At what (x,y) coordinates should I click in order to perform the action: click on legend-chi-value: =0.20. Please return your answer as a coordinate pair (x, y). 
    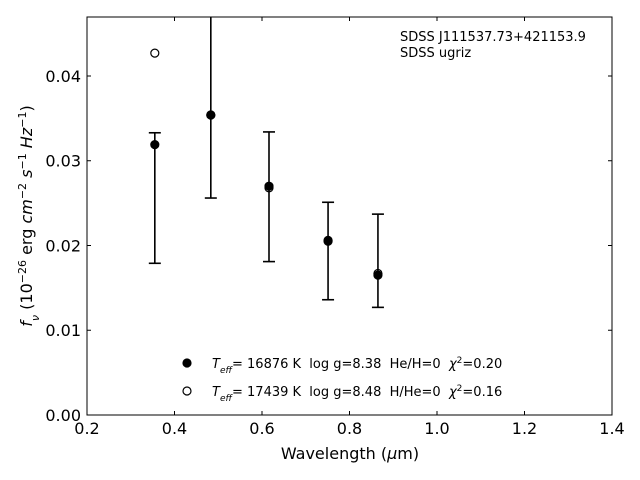
    Looking at the image, I should click on (482, 364).